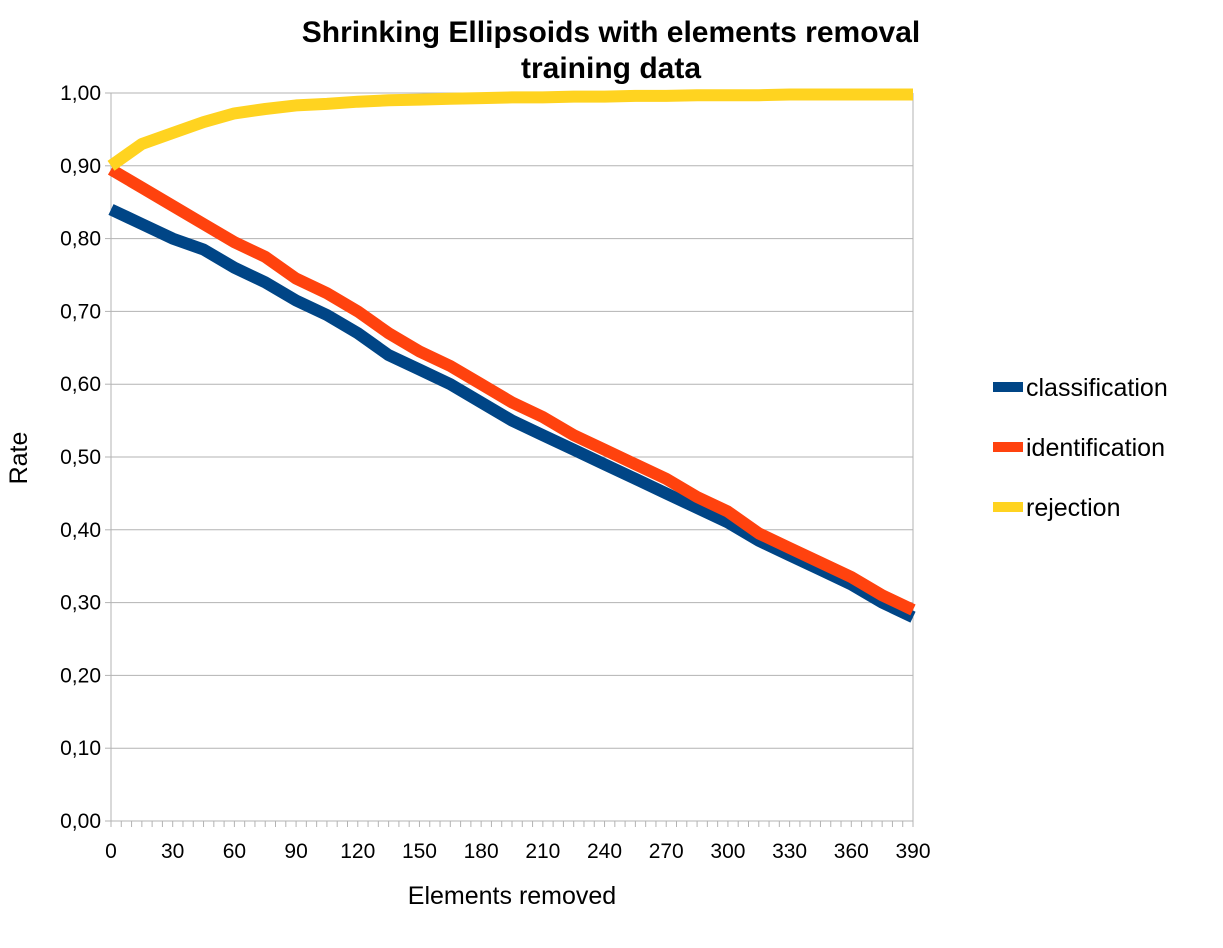 This screenshot has height=948, width=1223. What do you see at coordinates (481, 851) in the screenshot?
I see `x-tick-label: 180` at bounding box center [481, 851].